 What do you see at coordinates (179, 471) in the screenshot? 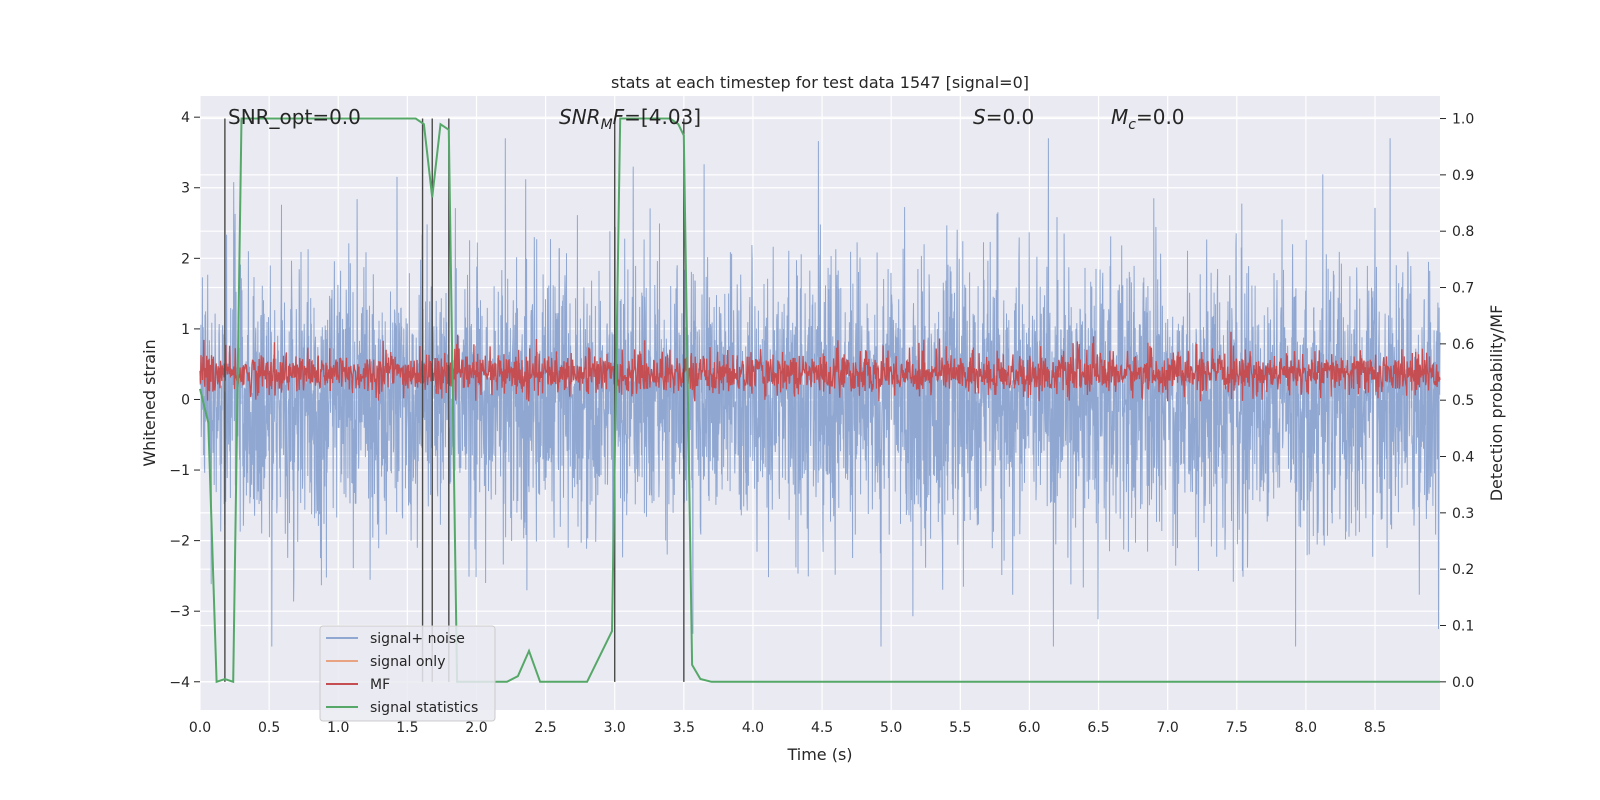
I see `y-tick-label-left: −1` at bounding box center [179, 471].